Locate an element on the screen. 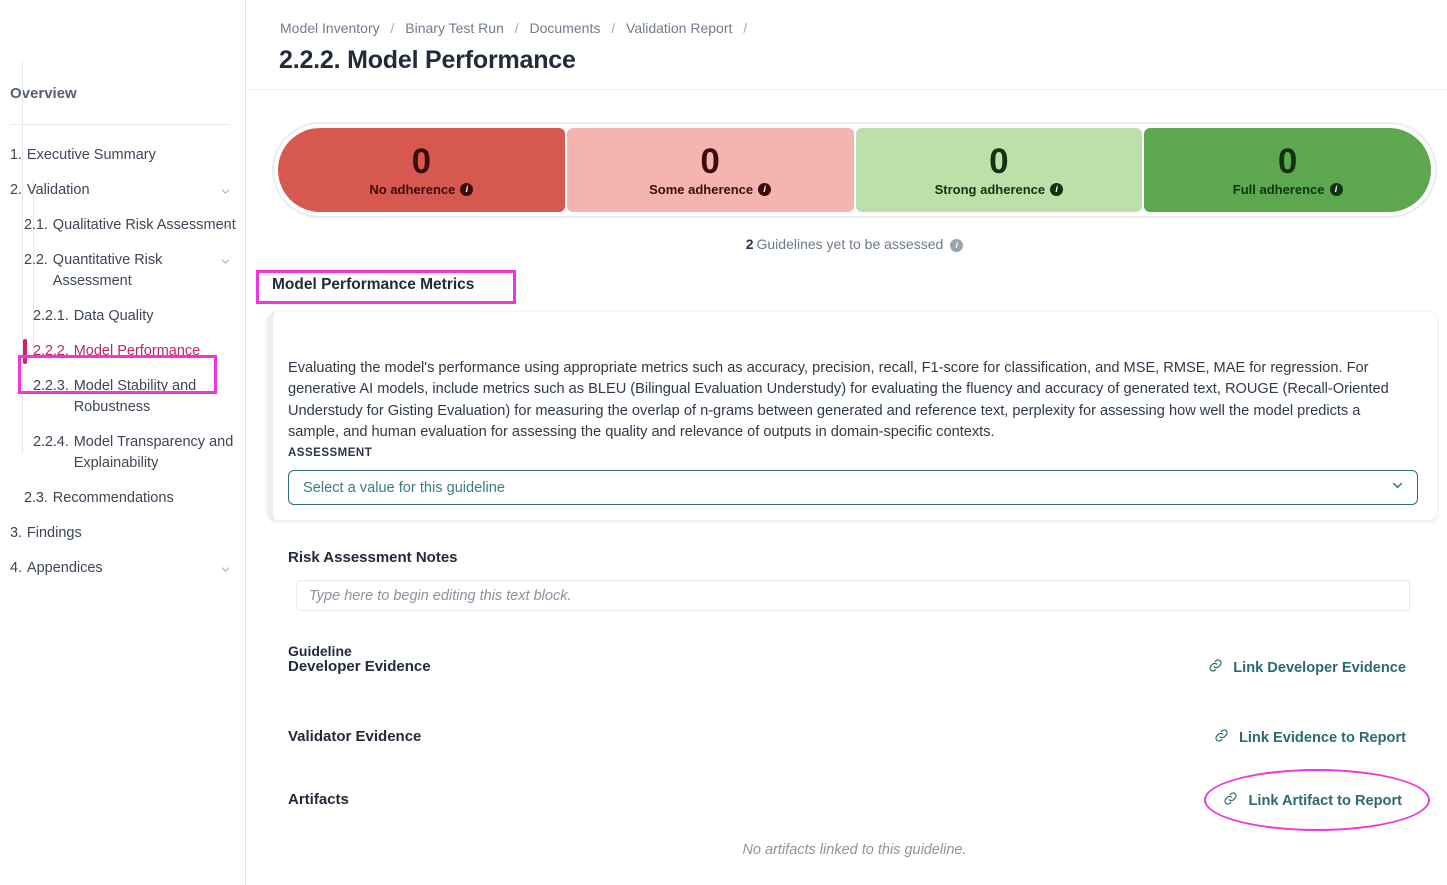  sidebar-item-appendices: 4. Appendices is located at coordinates (123, 568).